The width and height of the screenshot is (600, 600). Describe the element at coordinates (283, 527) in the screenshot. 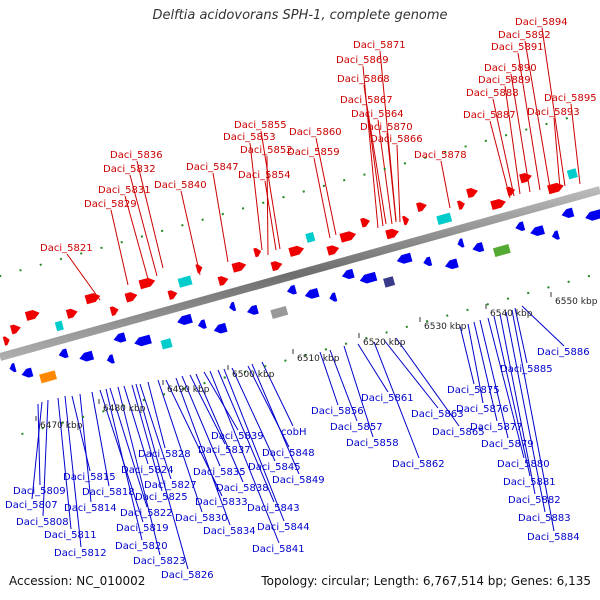

I see `reverse-gene-label: Daci_5844` at that location.